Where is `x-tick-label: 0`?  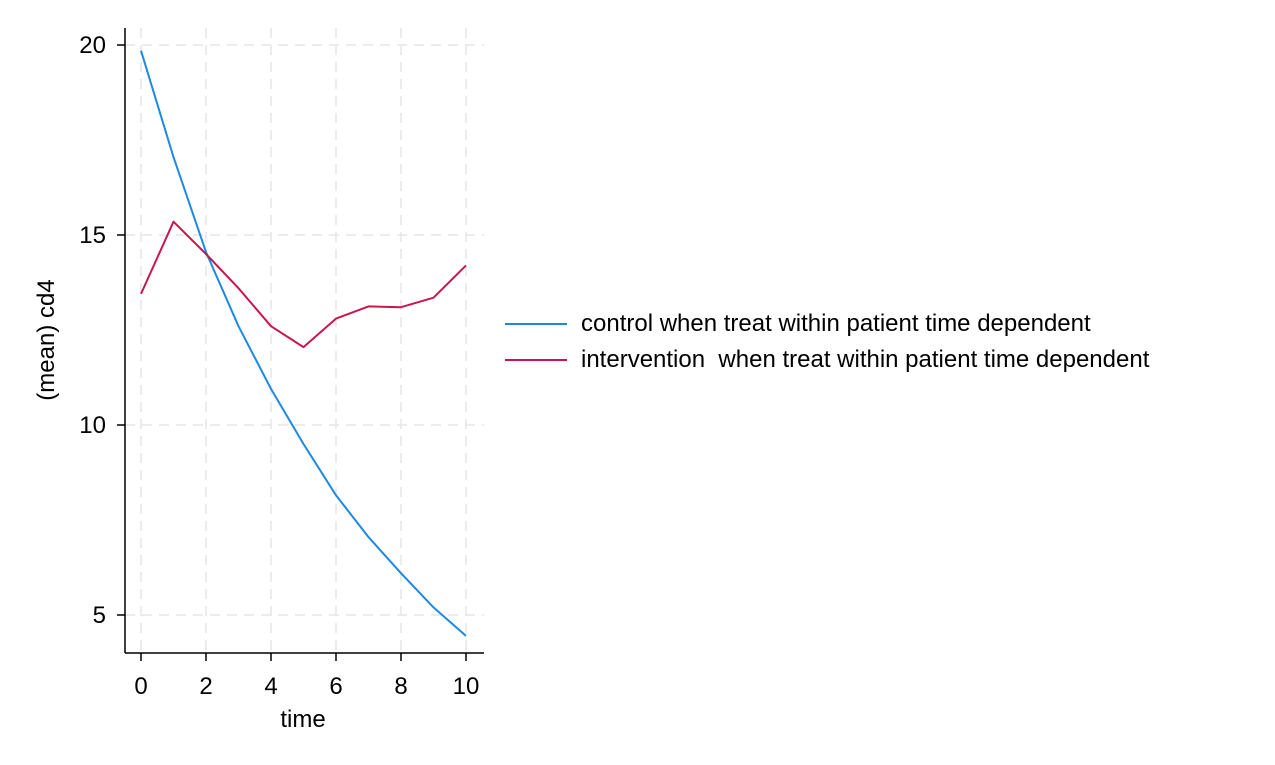
x-tick-label: 0 is located at coordinates (140, 686).